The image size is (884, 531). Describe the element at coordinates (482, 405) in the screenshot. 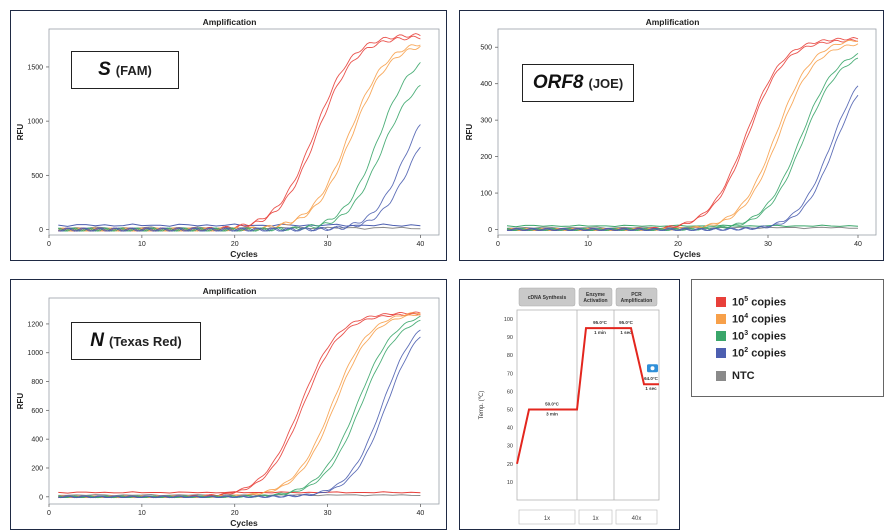

I see `y-axis-label: Temp. (℃)` at that location.